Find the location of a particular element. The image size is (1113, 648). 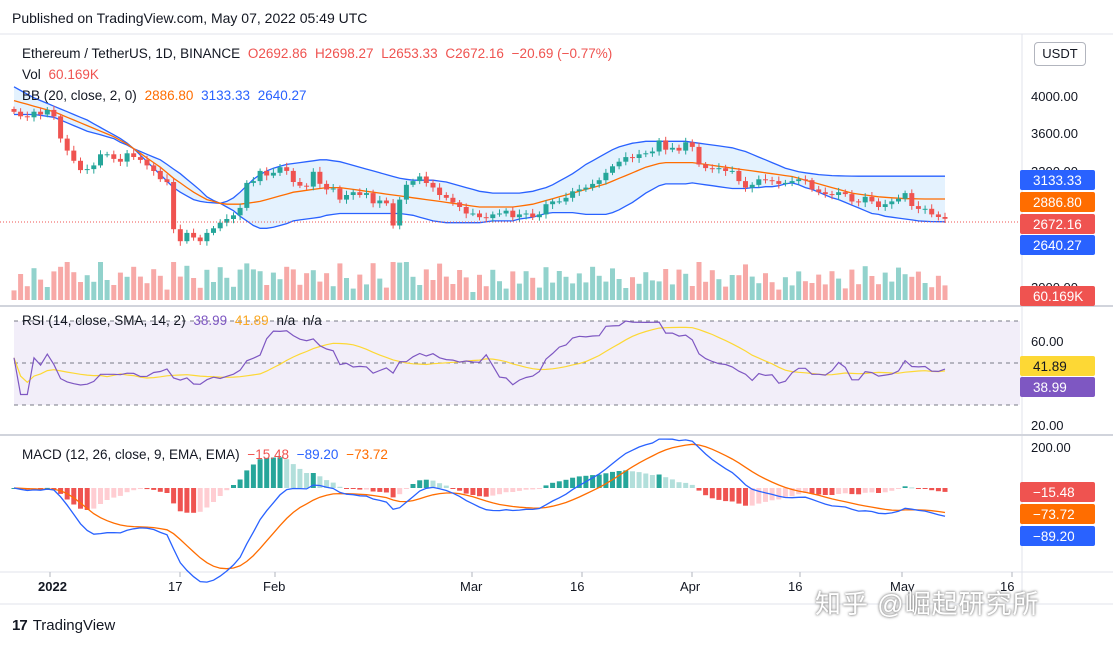

macd-hist-value: −15.48 is located at coordinates (268, 454).